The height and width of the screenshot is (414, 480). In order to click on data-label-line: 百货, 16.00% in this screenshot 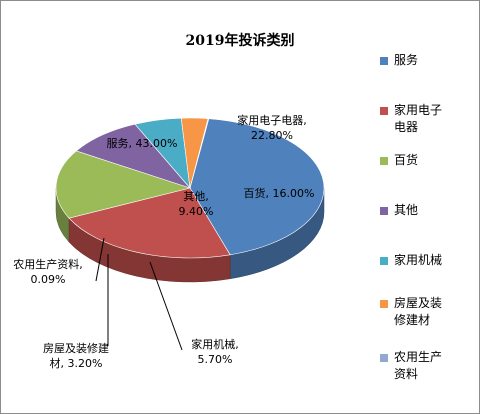, I will do `click(279, 193)`.